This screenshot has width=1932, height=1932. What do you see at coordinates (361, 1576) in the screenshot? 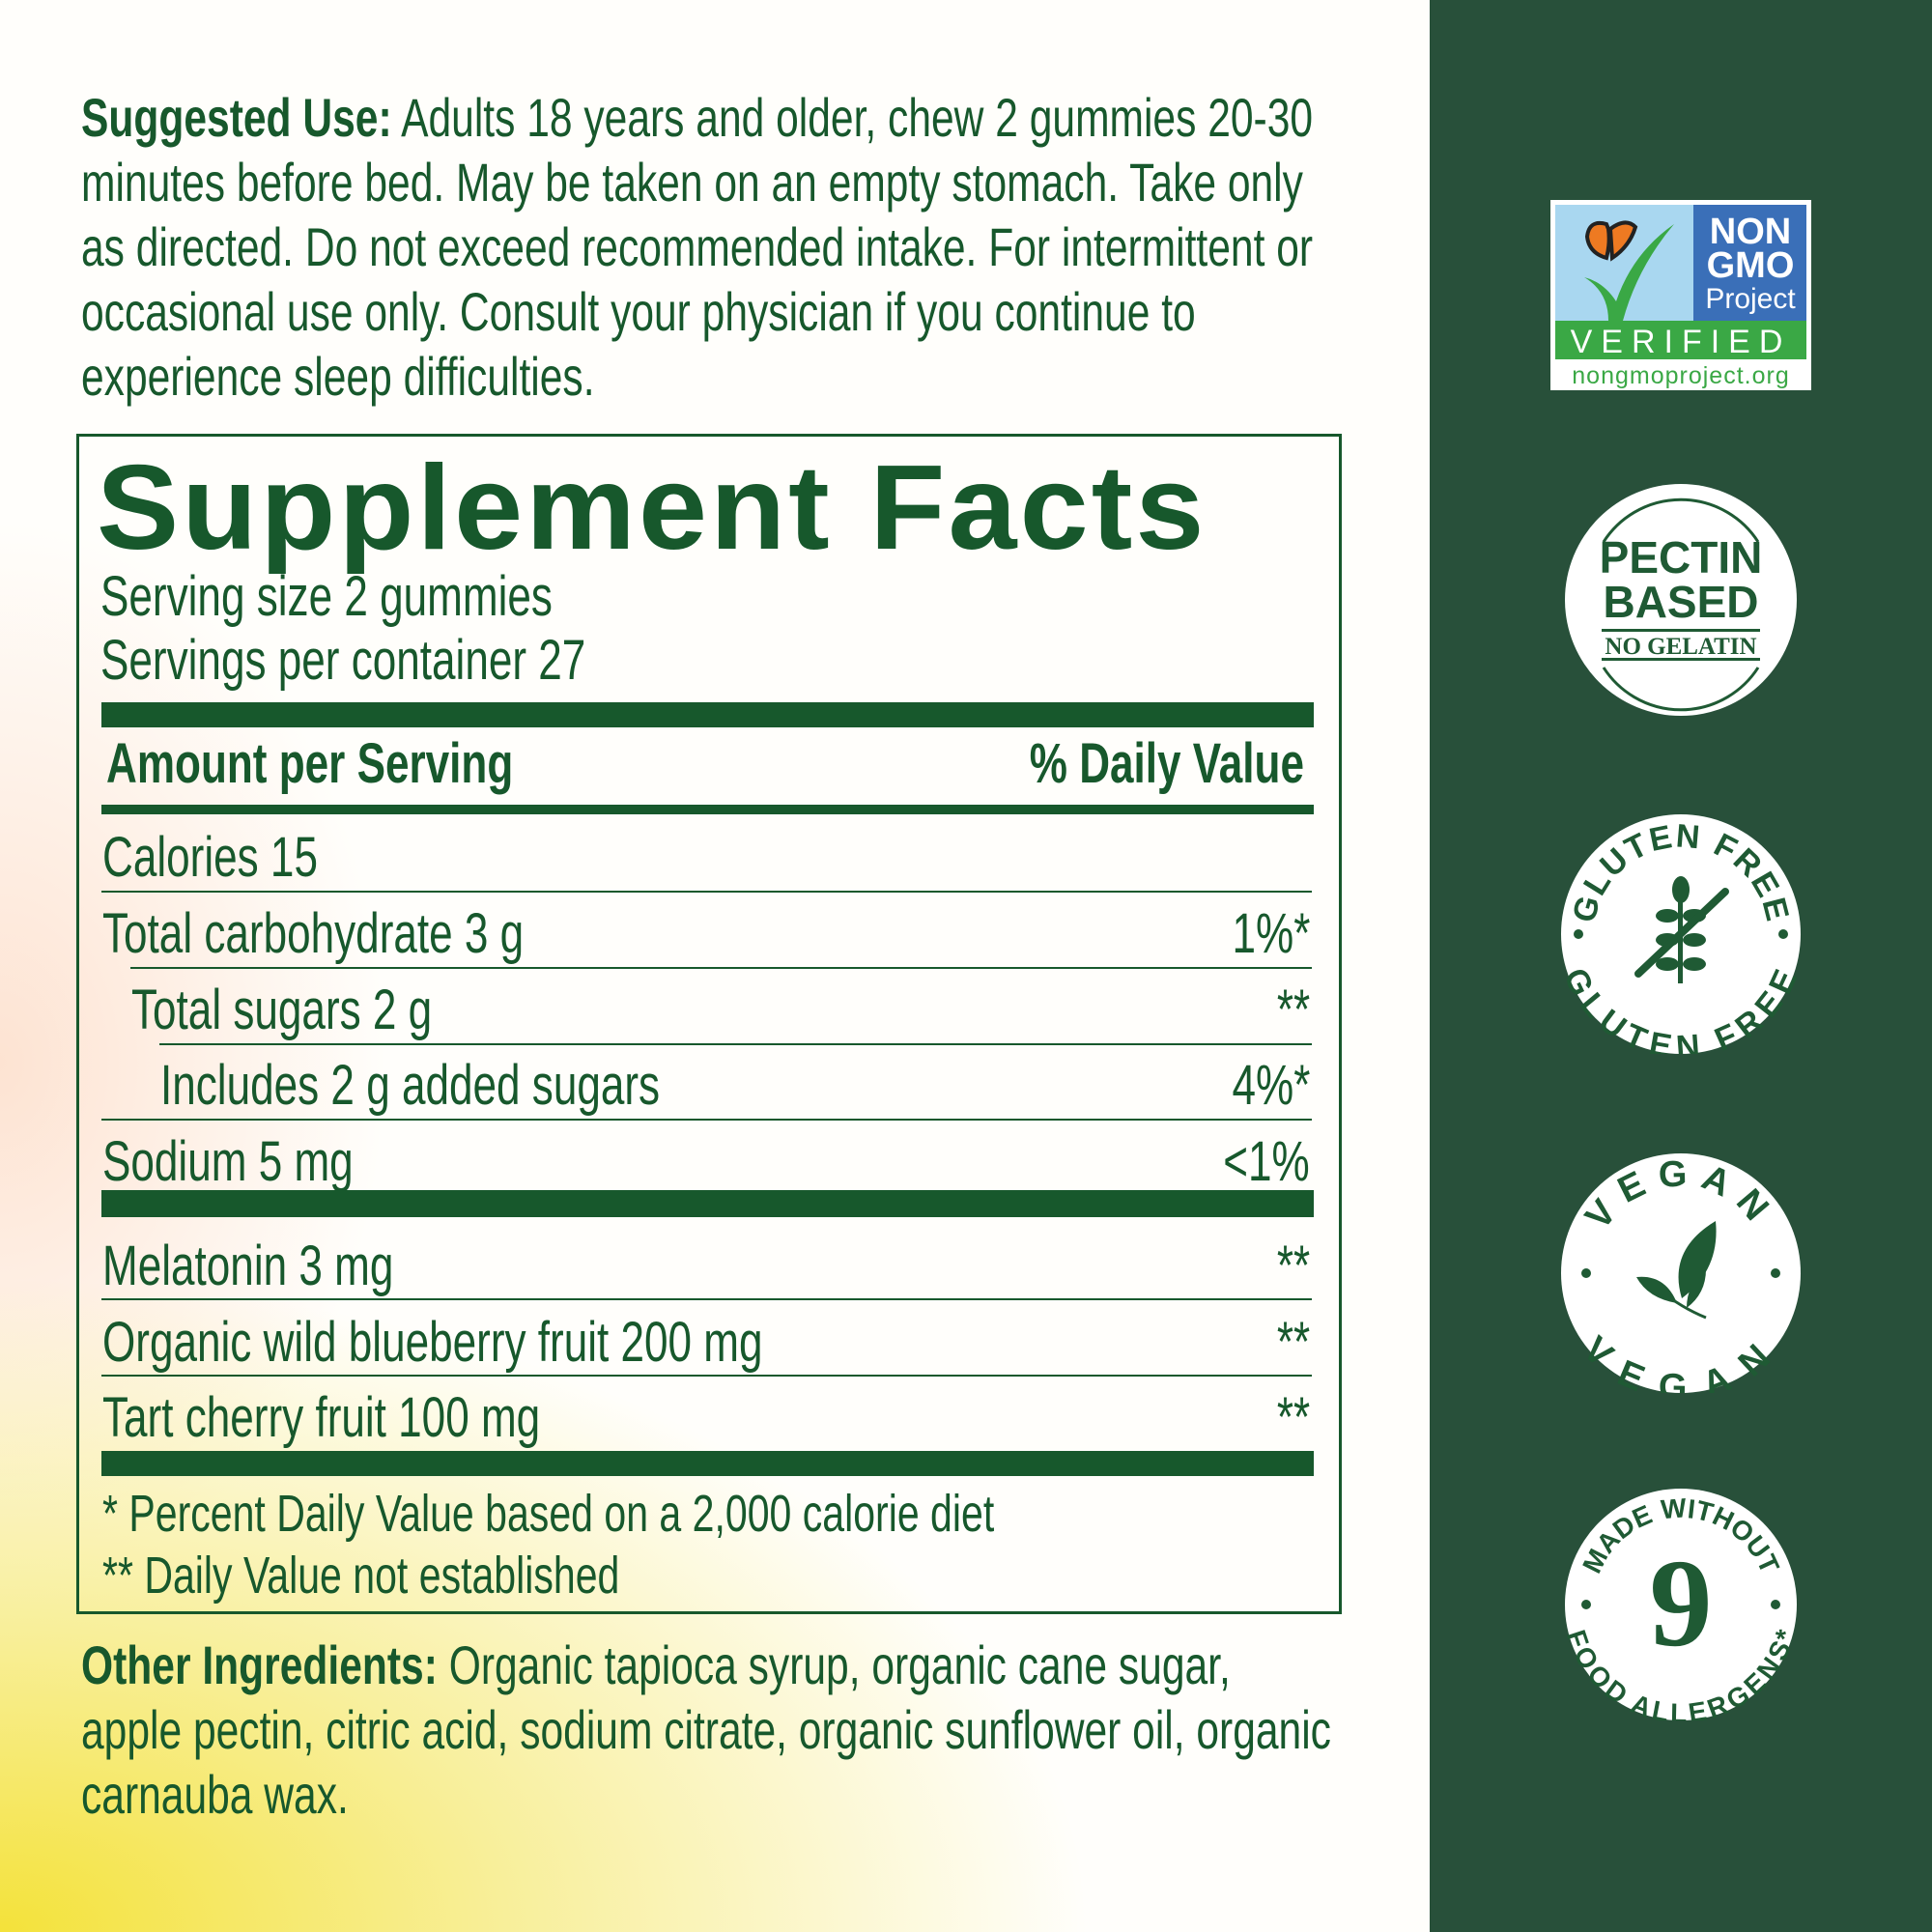
I see `footnote: ** Daily Value not established` at bounding box center [361, 1576].